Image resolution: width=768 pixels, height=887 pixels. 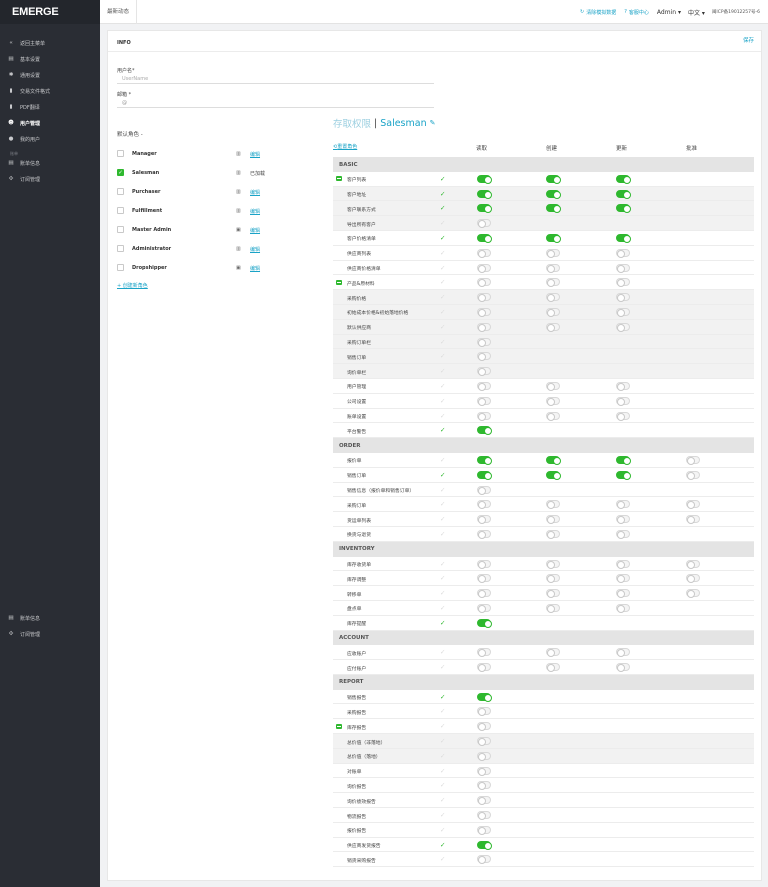 I want to click on sidebar-item: ☻ 用户管理, so click(x=50, y=123).